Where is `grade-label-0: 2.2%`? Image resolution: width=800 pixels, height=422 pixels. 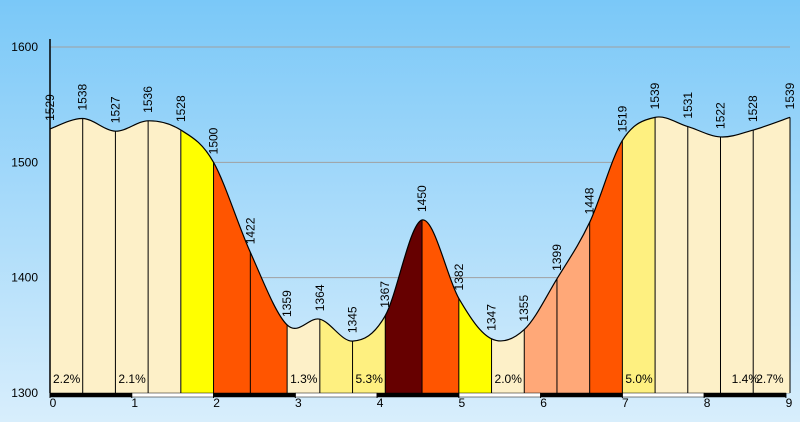 grade-label-0: 2.2% is located at coordinates (67, 379).